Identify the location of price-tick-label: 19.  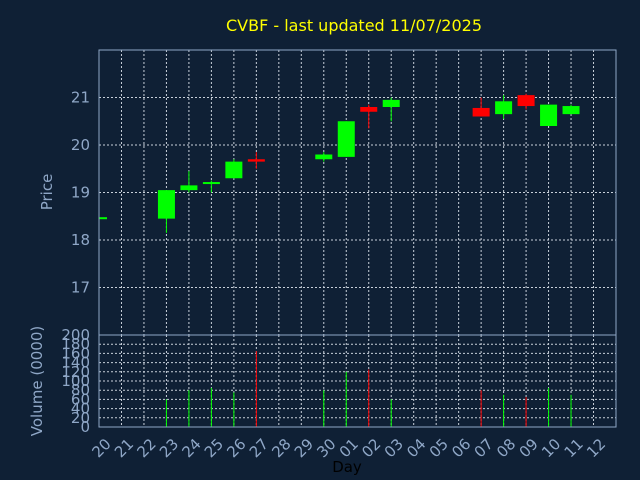
(80, 193).